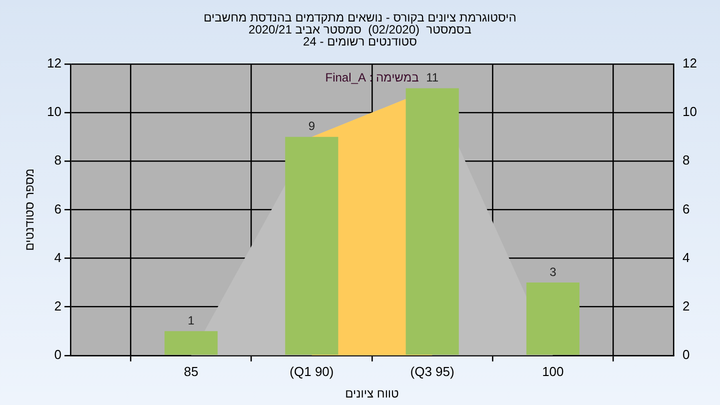 The image size is (720, 405). I want to click on x-tick-label: 85, so click(191, 371).